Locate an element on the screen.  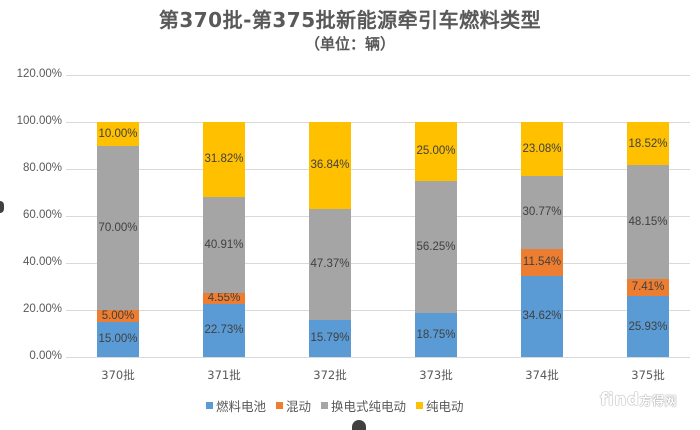
bar-segment: 15.00% is located at coordinates (118, 339).